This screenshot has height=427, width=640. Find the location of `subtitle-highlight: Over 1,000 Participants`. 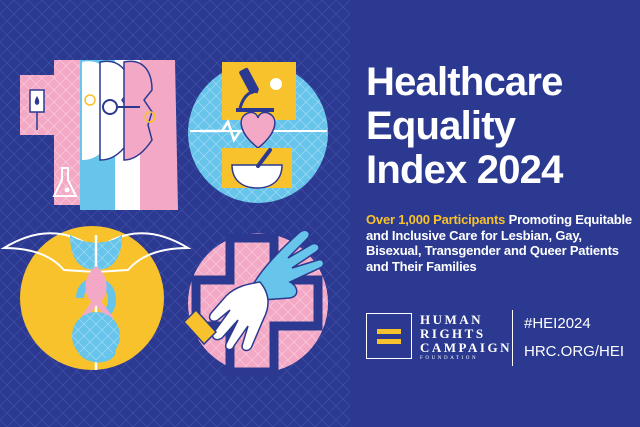

subtitle-highlight: Over 1,000 Participants is located at coordinates (436, 219).